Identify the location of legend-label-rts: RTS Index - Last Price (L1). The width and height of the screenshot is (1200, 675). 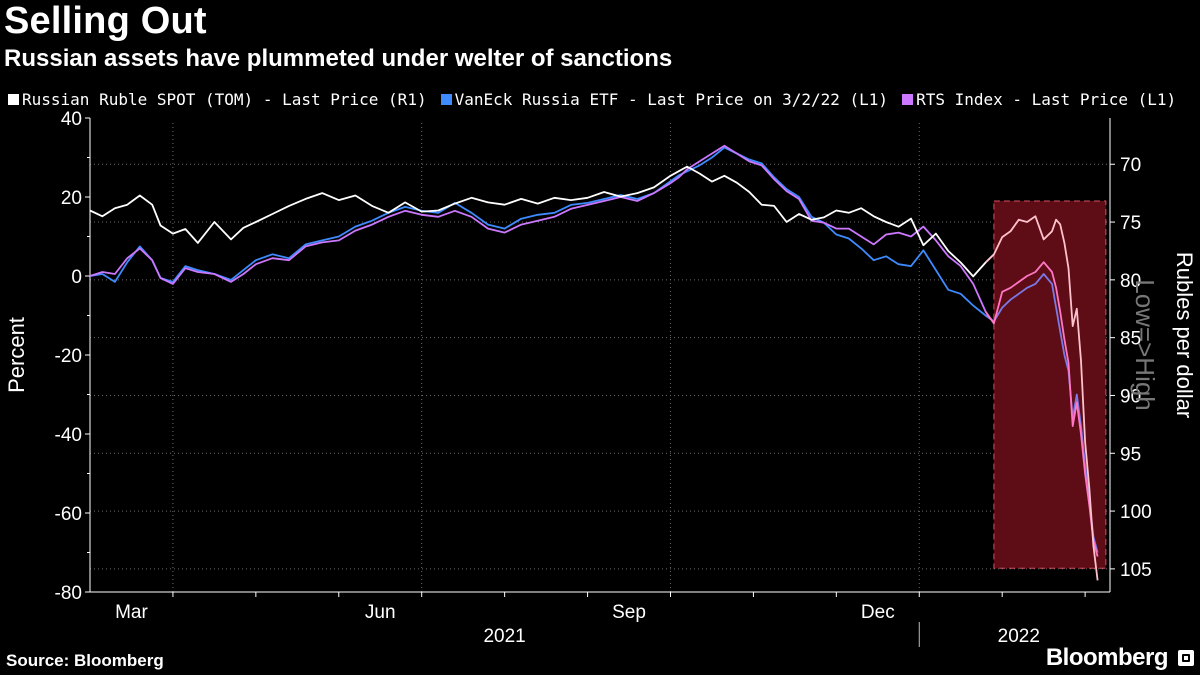
(1046, 99).